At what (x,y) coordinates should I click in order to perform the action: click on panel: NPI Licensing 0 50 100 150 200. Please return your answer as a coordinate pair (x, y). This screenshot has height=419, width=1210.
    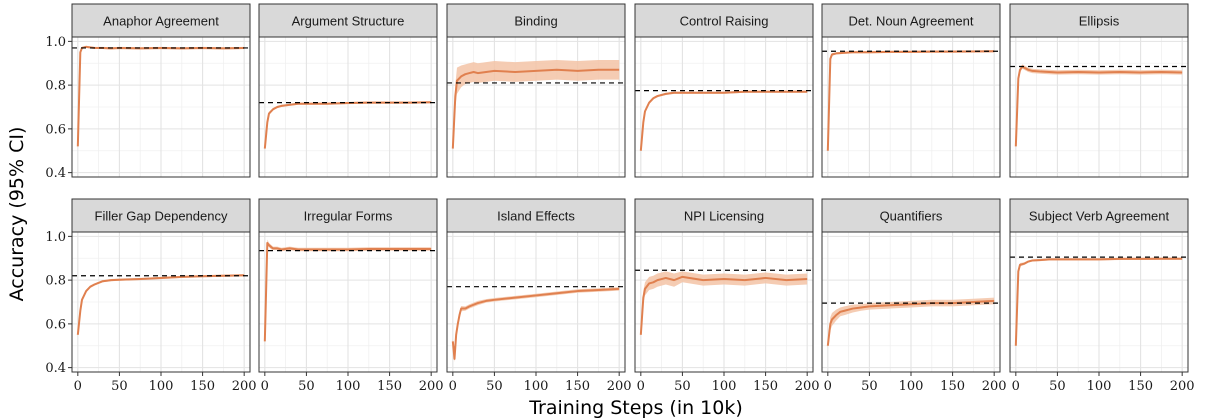
    Looking at the image, I should click on (727, 296).